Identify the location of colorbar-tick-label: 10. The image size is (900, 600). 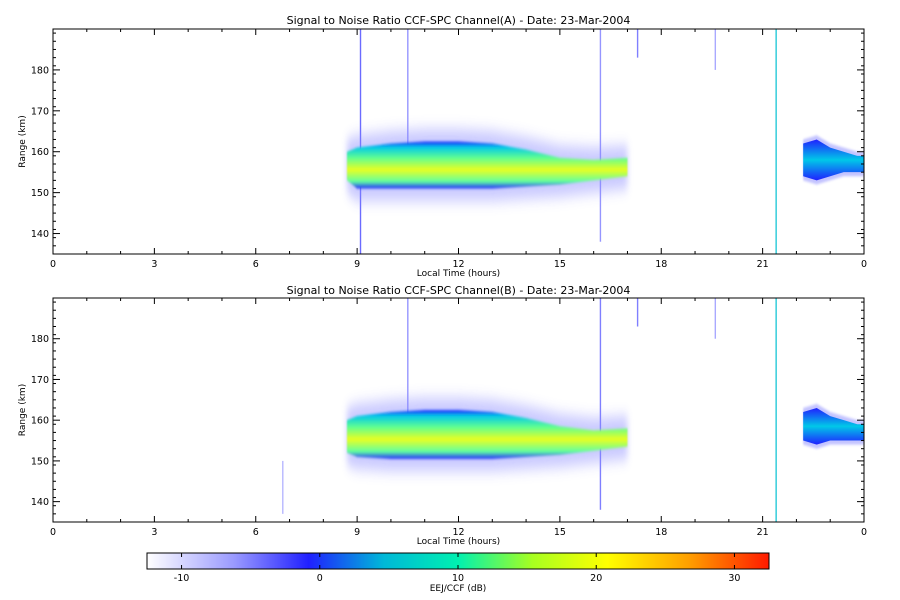
(458, 578).